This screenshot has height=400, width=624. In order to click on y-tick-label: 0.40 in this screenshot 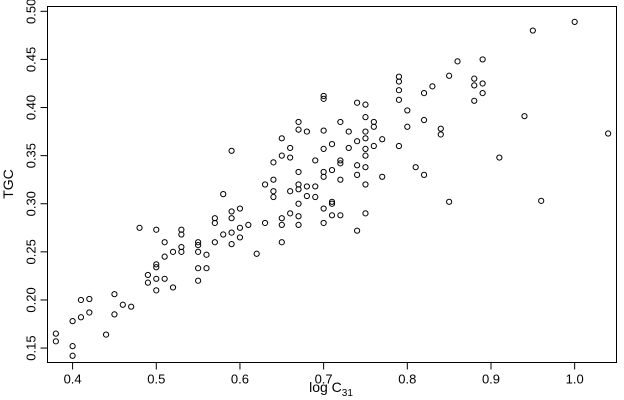, I will do `click(31, 107)`.